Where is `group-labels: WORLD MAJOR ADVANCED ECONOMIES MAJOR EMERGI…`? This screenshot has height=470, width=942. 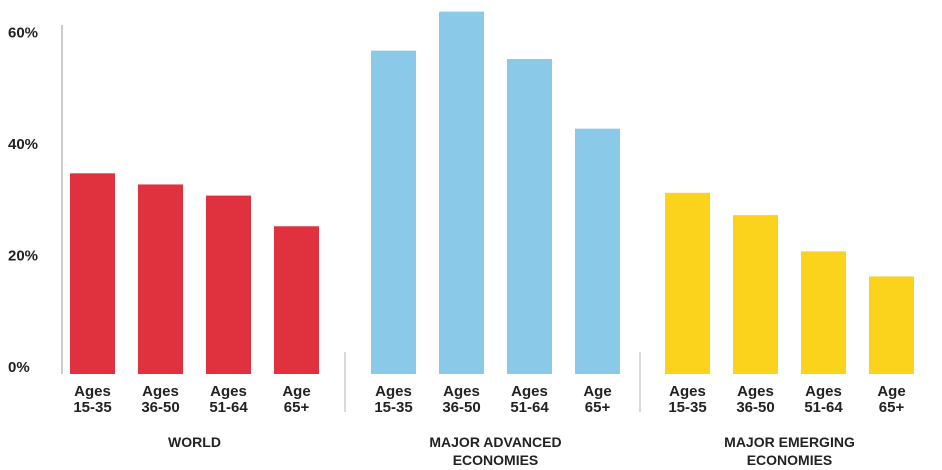
group-labels: WORLD MAJOR ADVANCED ECONOMIES MAJOR EMERGI… is located at coordinates (511, 451).